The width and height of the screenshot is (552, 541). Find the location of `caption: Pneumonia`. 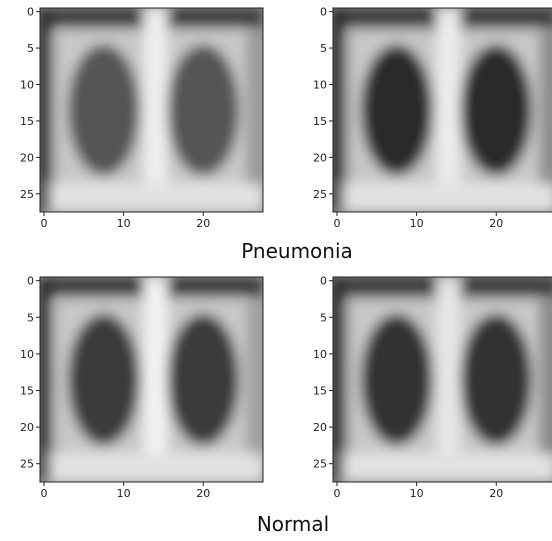

caption: Pneumonia is located at coordinates (297, 251).